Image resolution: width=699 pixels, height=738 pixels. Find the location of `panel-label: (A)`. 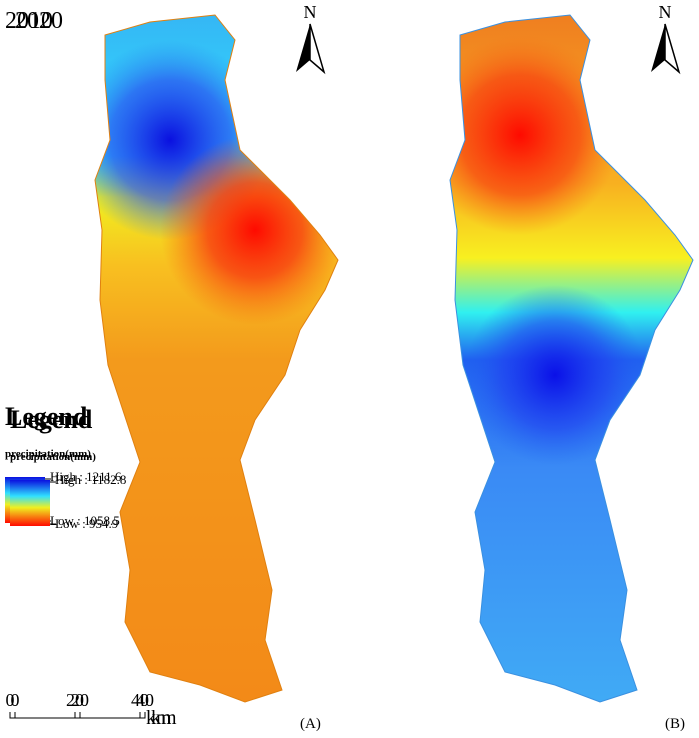

panel-label: (A) is located at coordinates (310, 724).